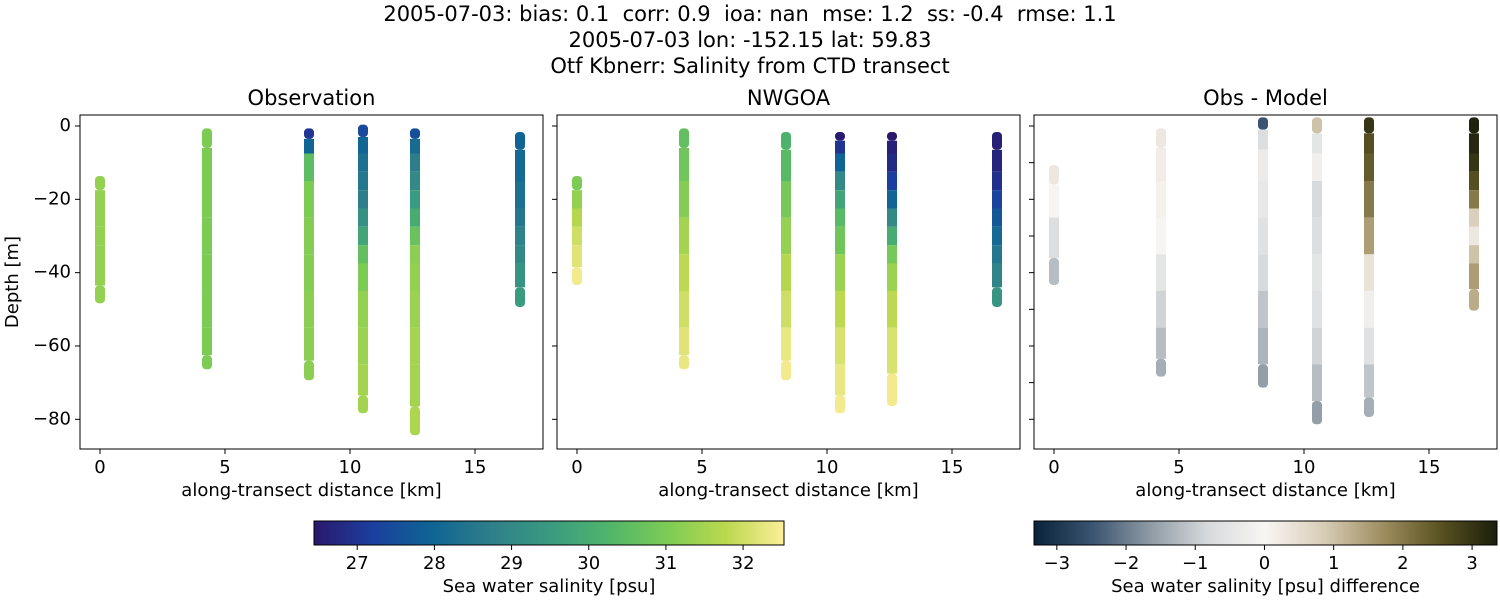  Describe the element at coordinates (1333, 563) in the screenshot. I see `colorbar-tick-label: 1` at that location.